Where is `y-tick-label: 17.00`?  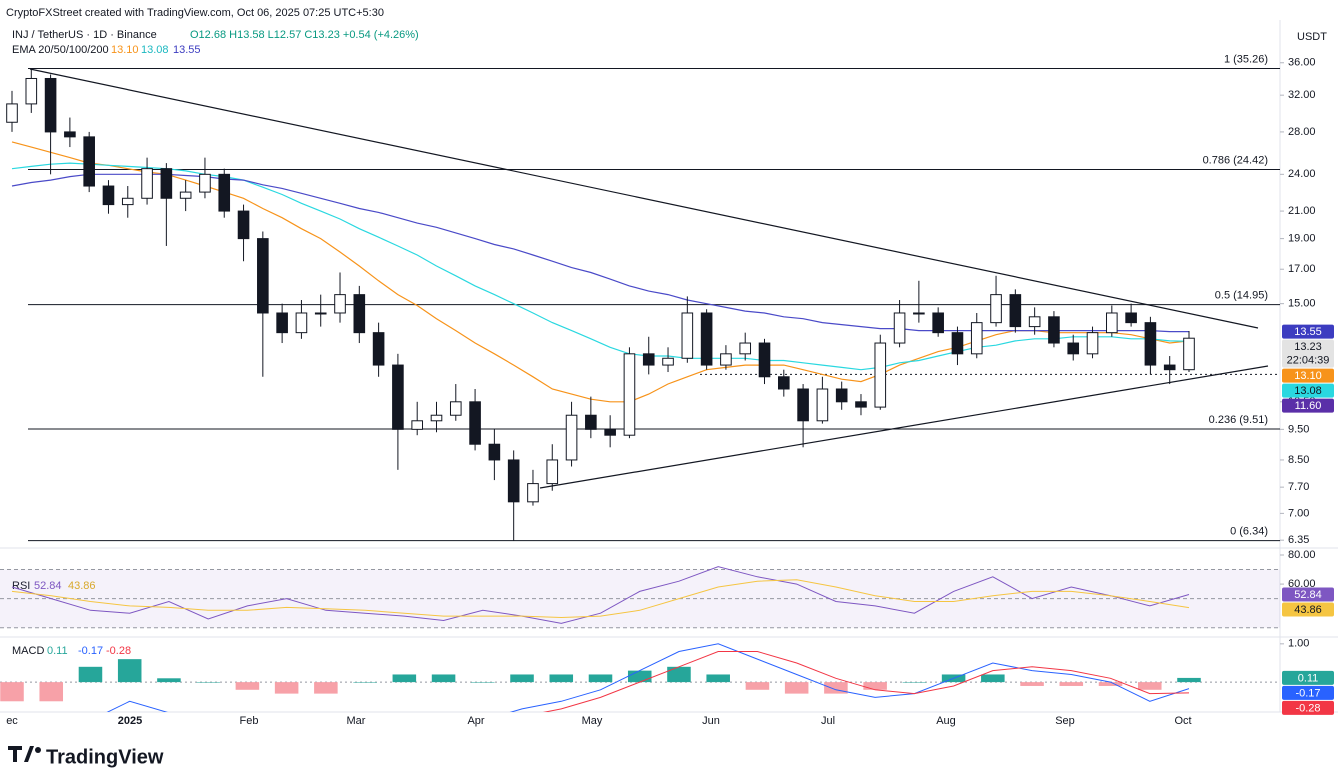
y-tick-label: 17.00 is located at coordinates (1302, 269).